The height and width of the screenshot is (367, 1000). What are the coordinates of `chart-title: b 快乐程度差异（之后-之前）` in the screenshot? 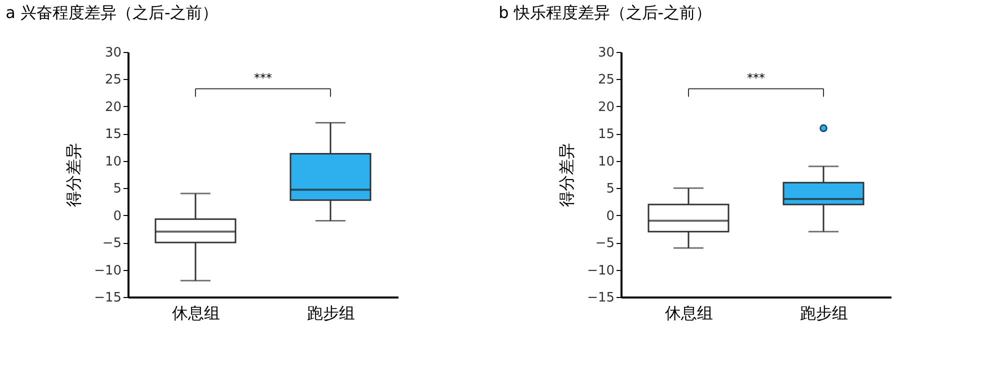 It's located at (605, 12).